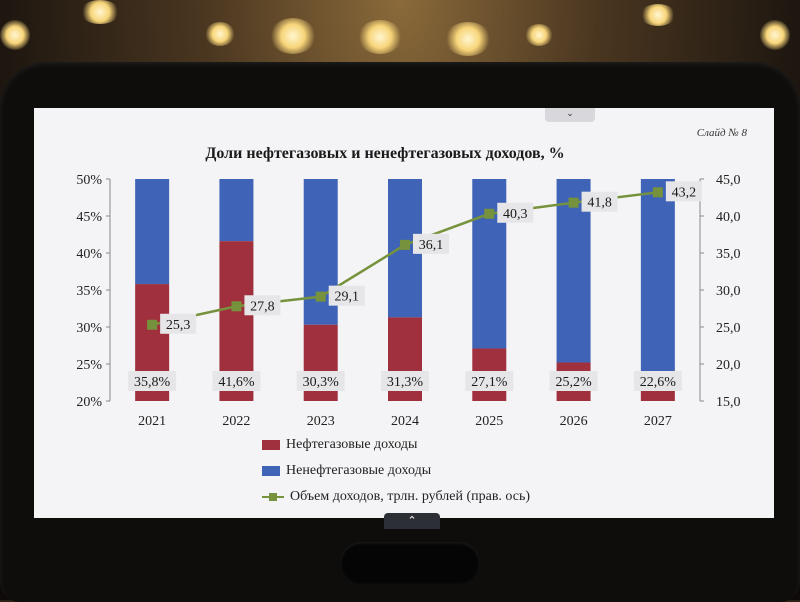  I want to click on slide-number: Слайд № 8, so click(721, 133).